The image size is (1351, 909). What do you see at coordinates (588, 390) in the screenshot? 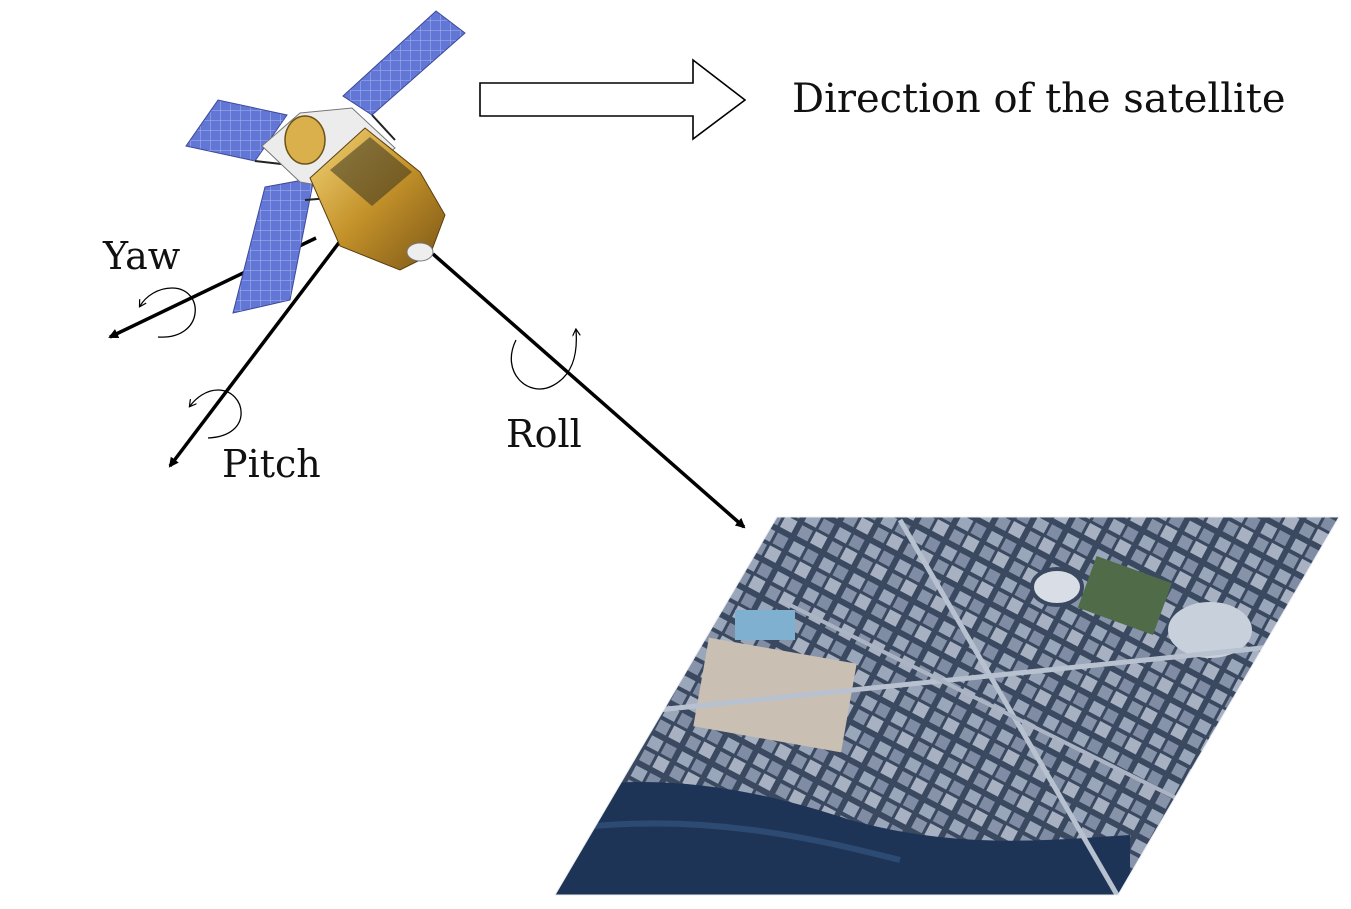
I see `roll-axis-arrow` at bounding box center [588, 390].